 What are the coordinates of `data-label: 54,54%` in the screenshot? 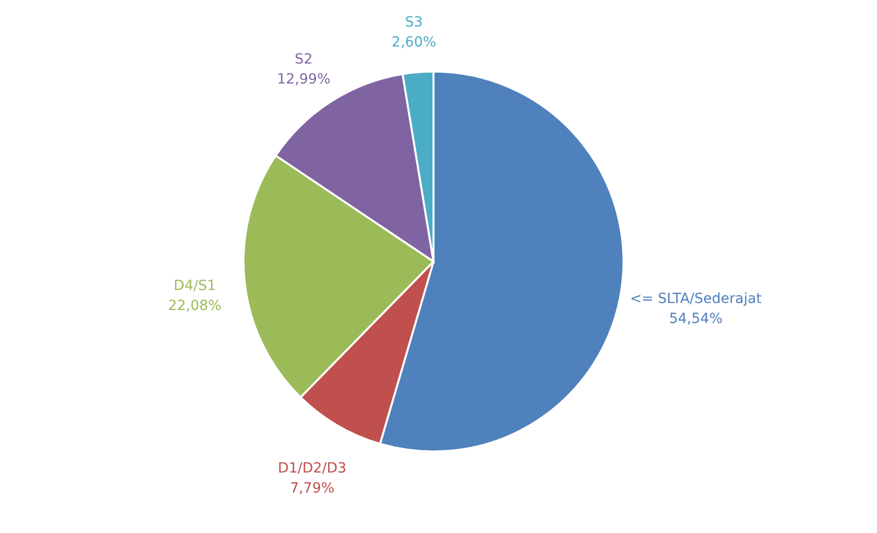 It's located at (696, 319).